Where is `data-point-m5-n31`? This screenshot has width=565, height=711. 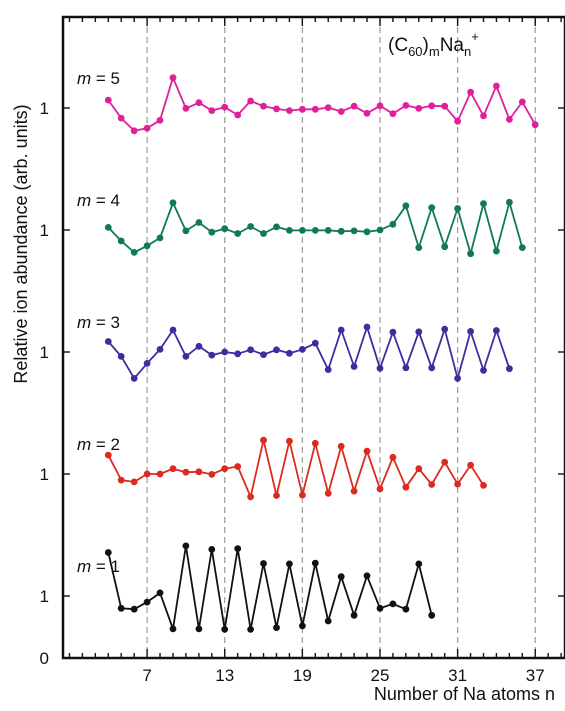
data-point-m5-n31 is located at coordinates (457, 121).